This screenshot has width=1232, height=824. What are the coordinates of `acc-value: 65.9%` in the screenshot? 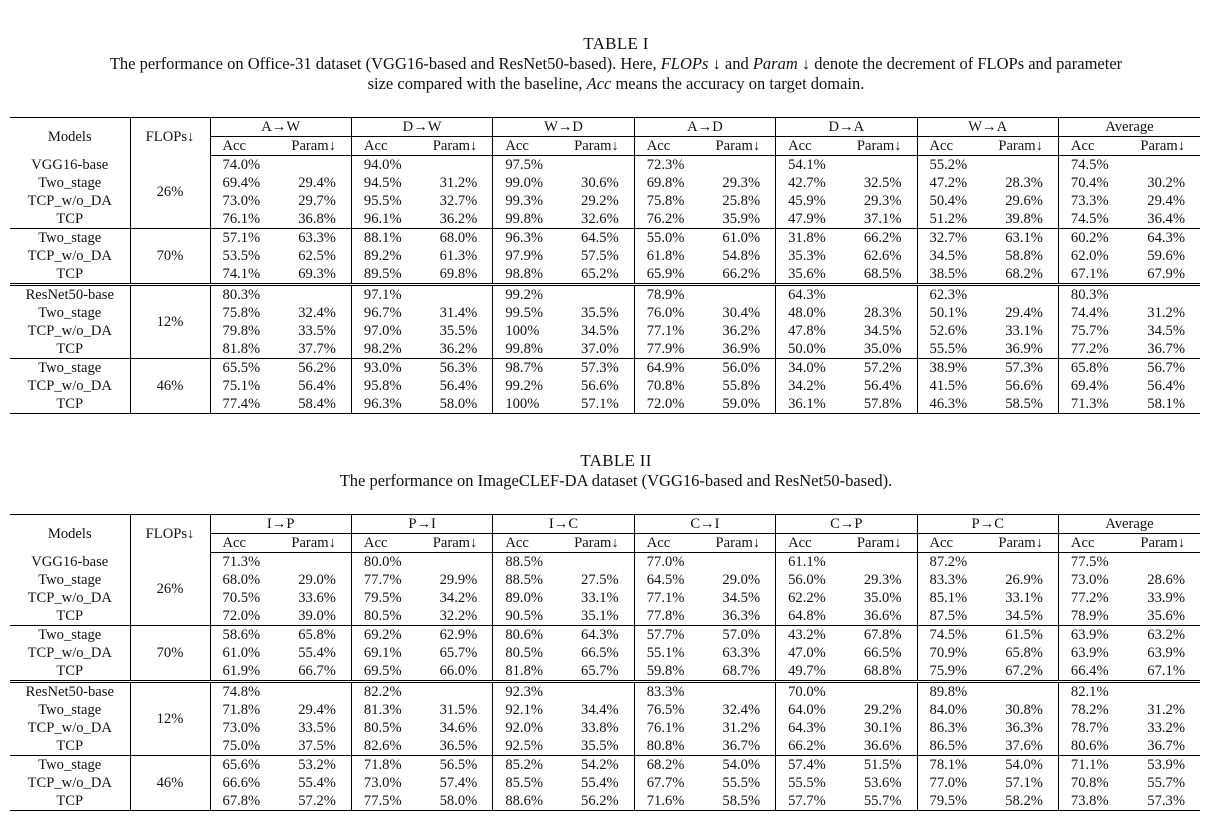 It's located at (667, 275).